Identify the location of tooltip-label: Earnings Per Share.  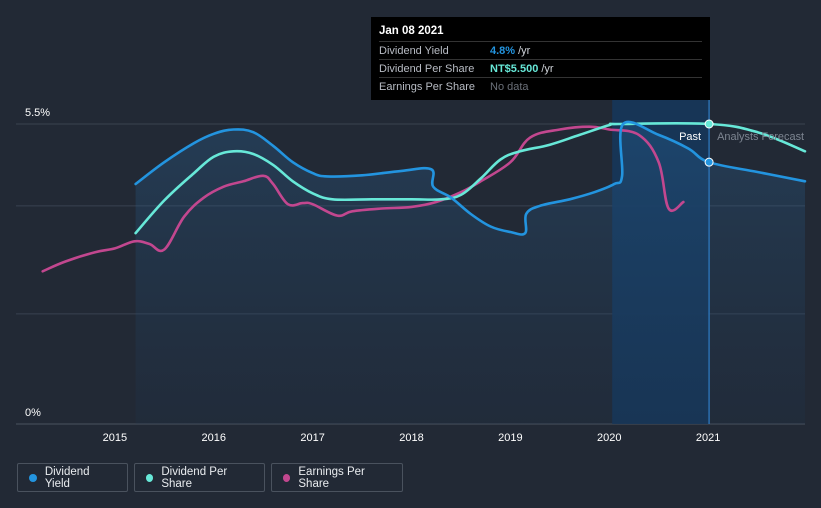
(427, 86).